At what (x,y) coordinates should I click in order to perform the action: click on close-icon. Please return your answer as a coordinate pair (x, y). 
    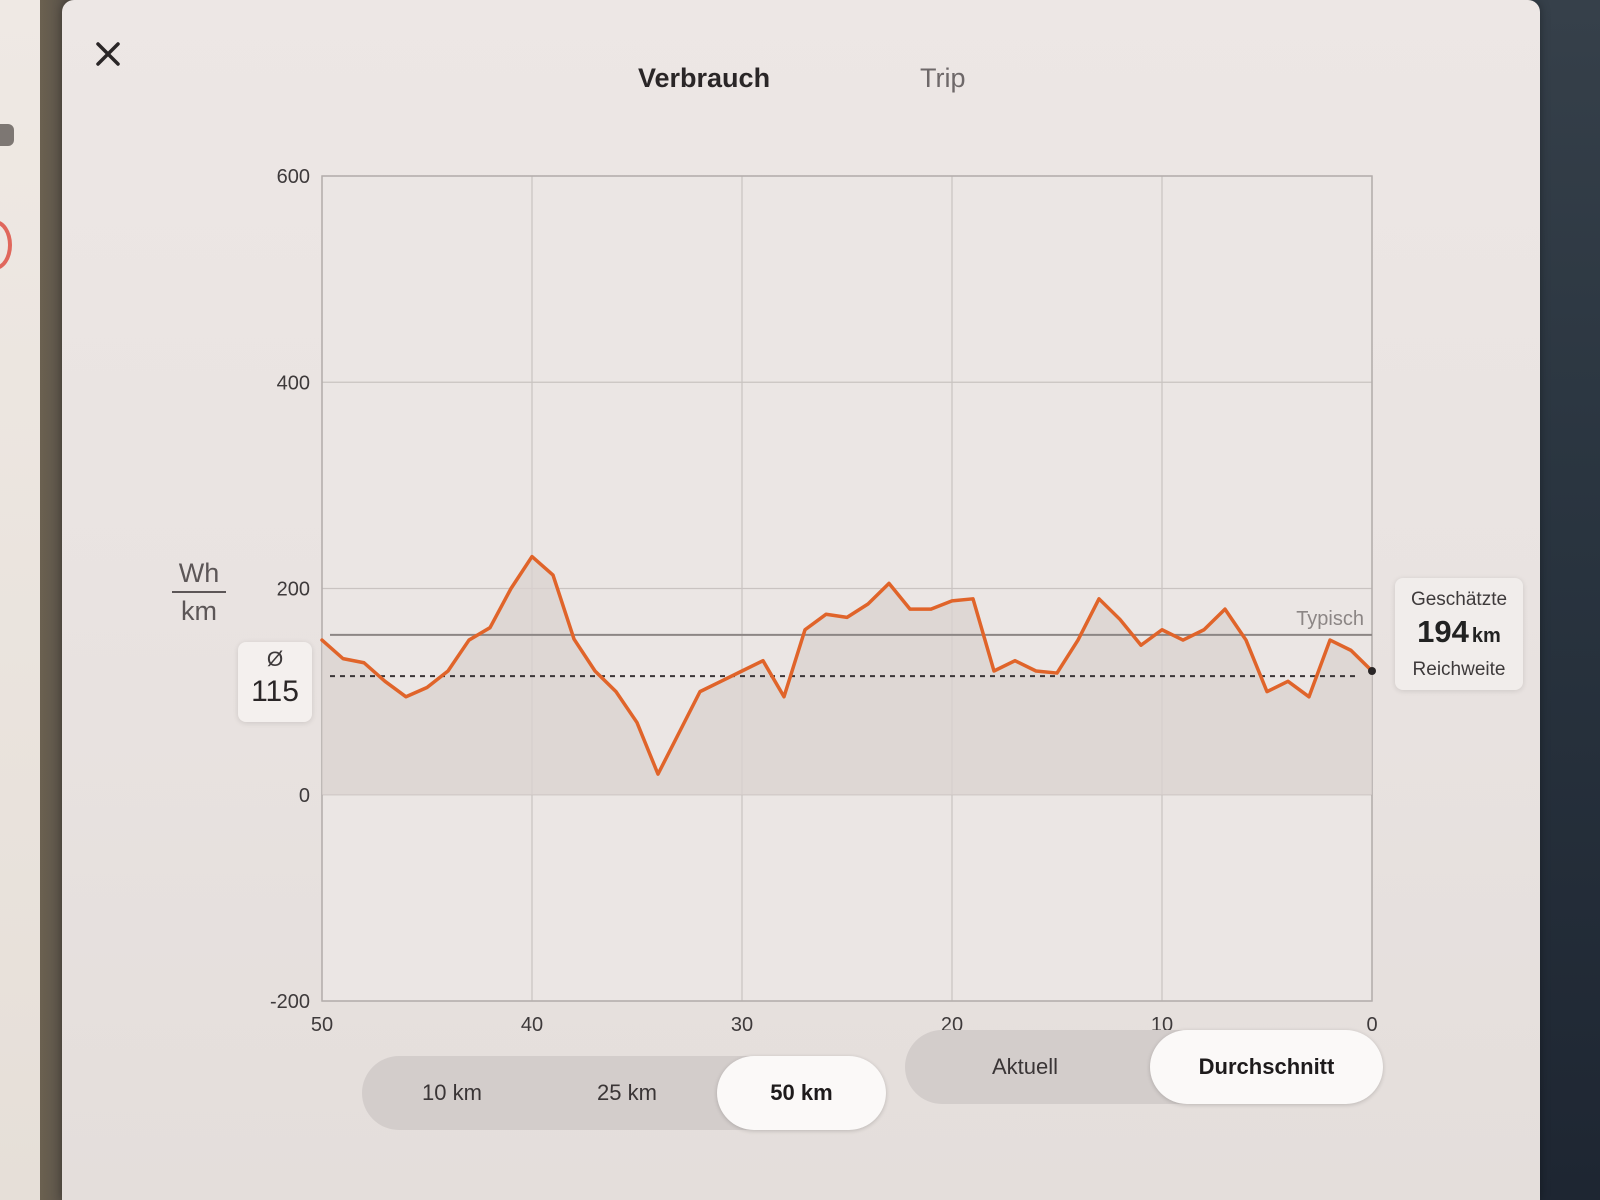
    Looking at the image, I should click on (108, 54).